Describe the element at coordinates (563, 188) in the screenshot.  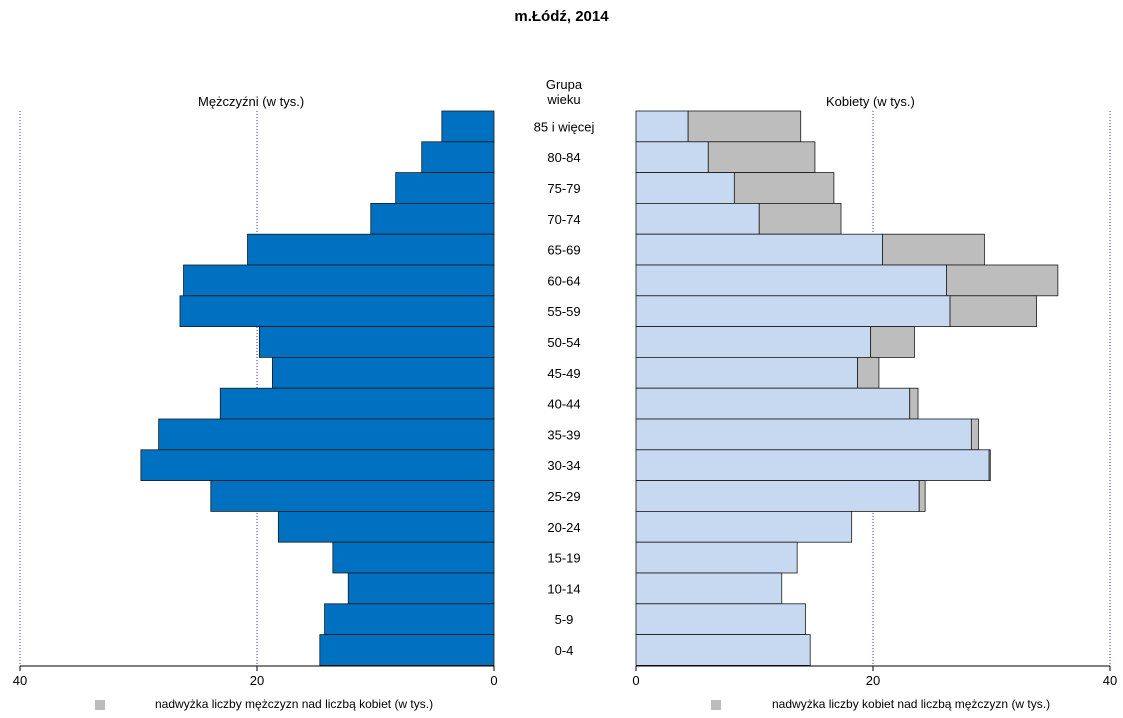
I see `age-group-label: 75-79` at that location.